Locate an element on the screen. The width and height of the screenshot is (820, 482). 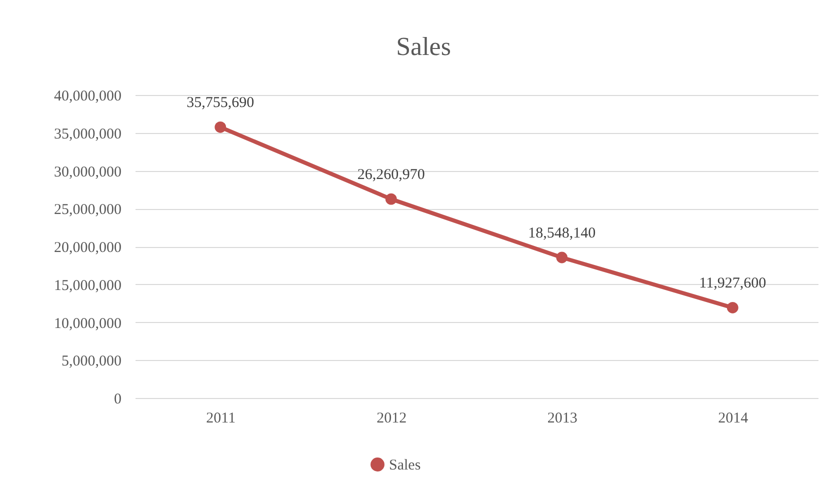
y-tick-label: 30,000,000 is located at coordinates (88, 172).